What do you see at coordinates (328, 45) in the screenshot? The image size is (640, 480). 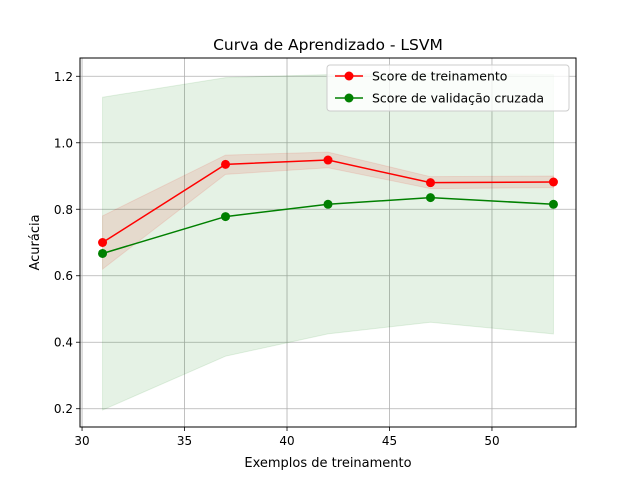 I see `chart-title: Curva de Aprendizado - LSVM` at bounding box center [328, 45].